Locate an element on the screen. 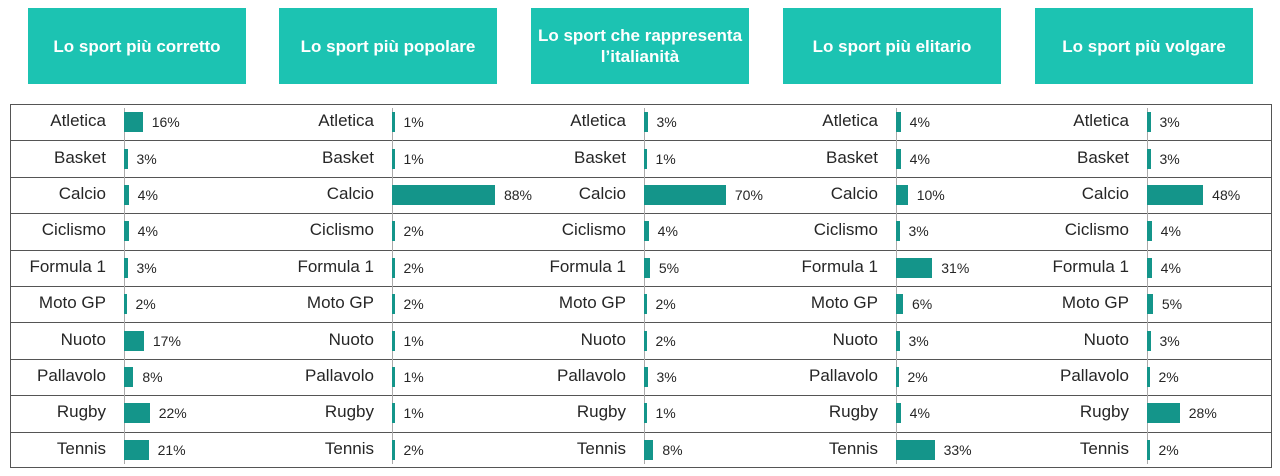 The height and width of the screenshot is (476, 1280). category-label: Atletica is located at coordinates (1101, 121).